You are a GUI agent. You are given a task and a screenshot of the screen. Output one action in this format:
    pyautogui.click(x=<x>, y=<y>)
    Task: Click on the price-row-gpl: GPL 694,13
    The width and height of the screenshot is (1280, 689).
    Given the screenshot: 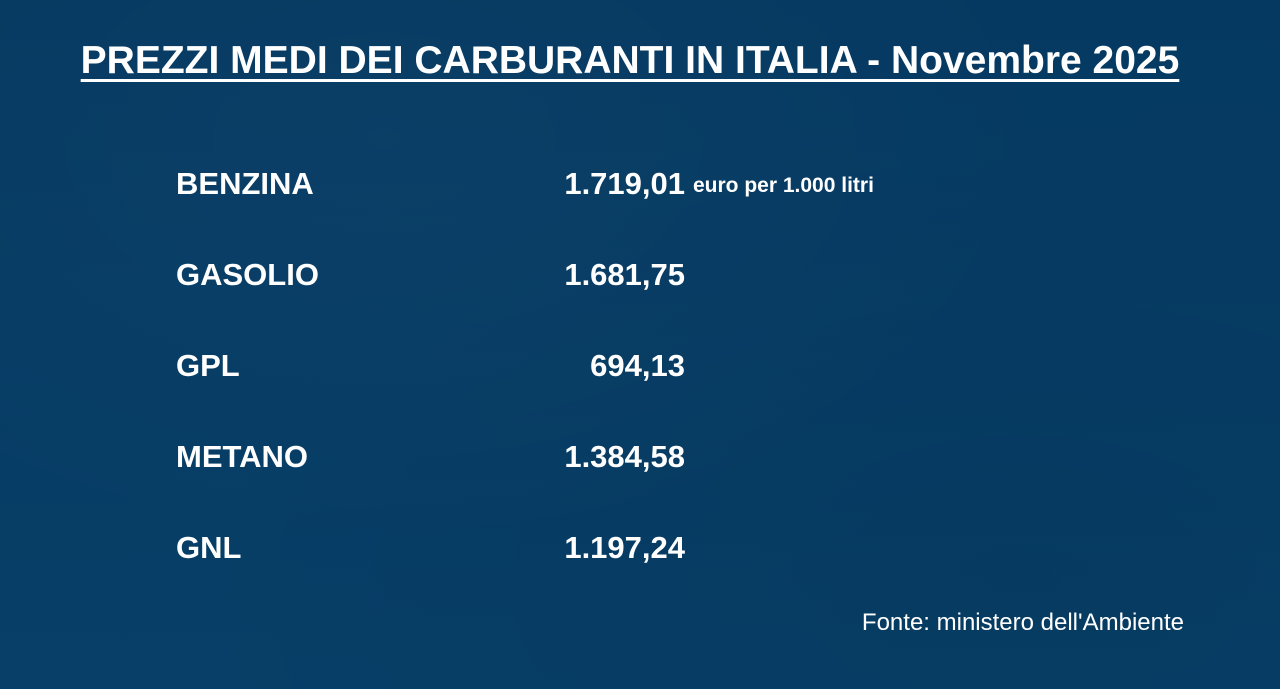 What is the action you would take?
    pyautogui.click(x=640, y=366)
    